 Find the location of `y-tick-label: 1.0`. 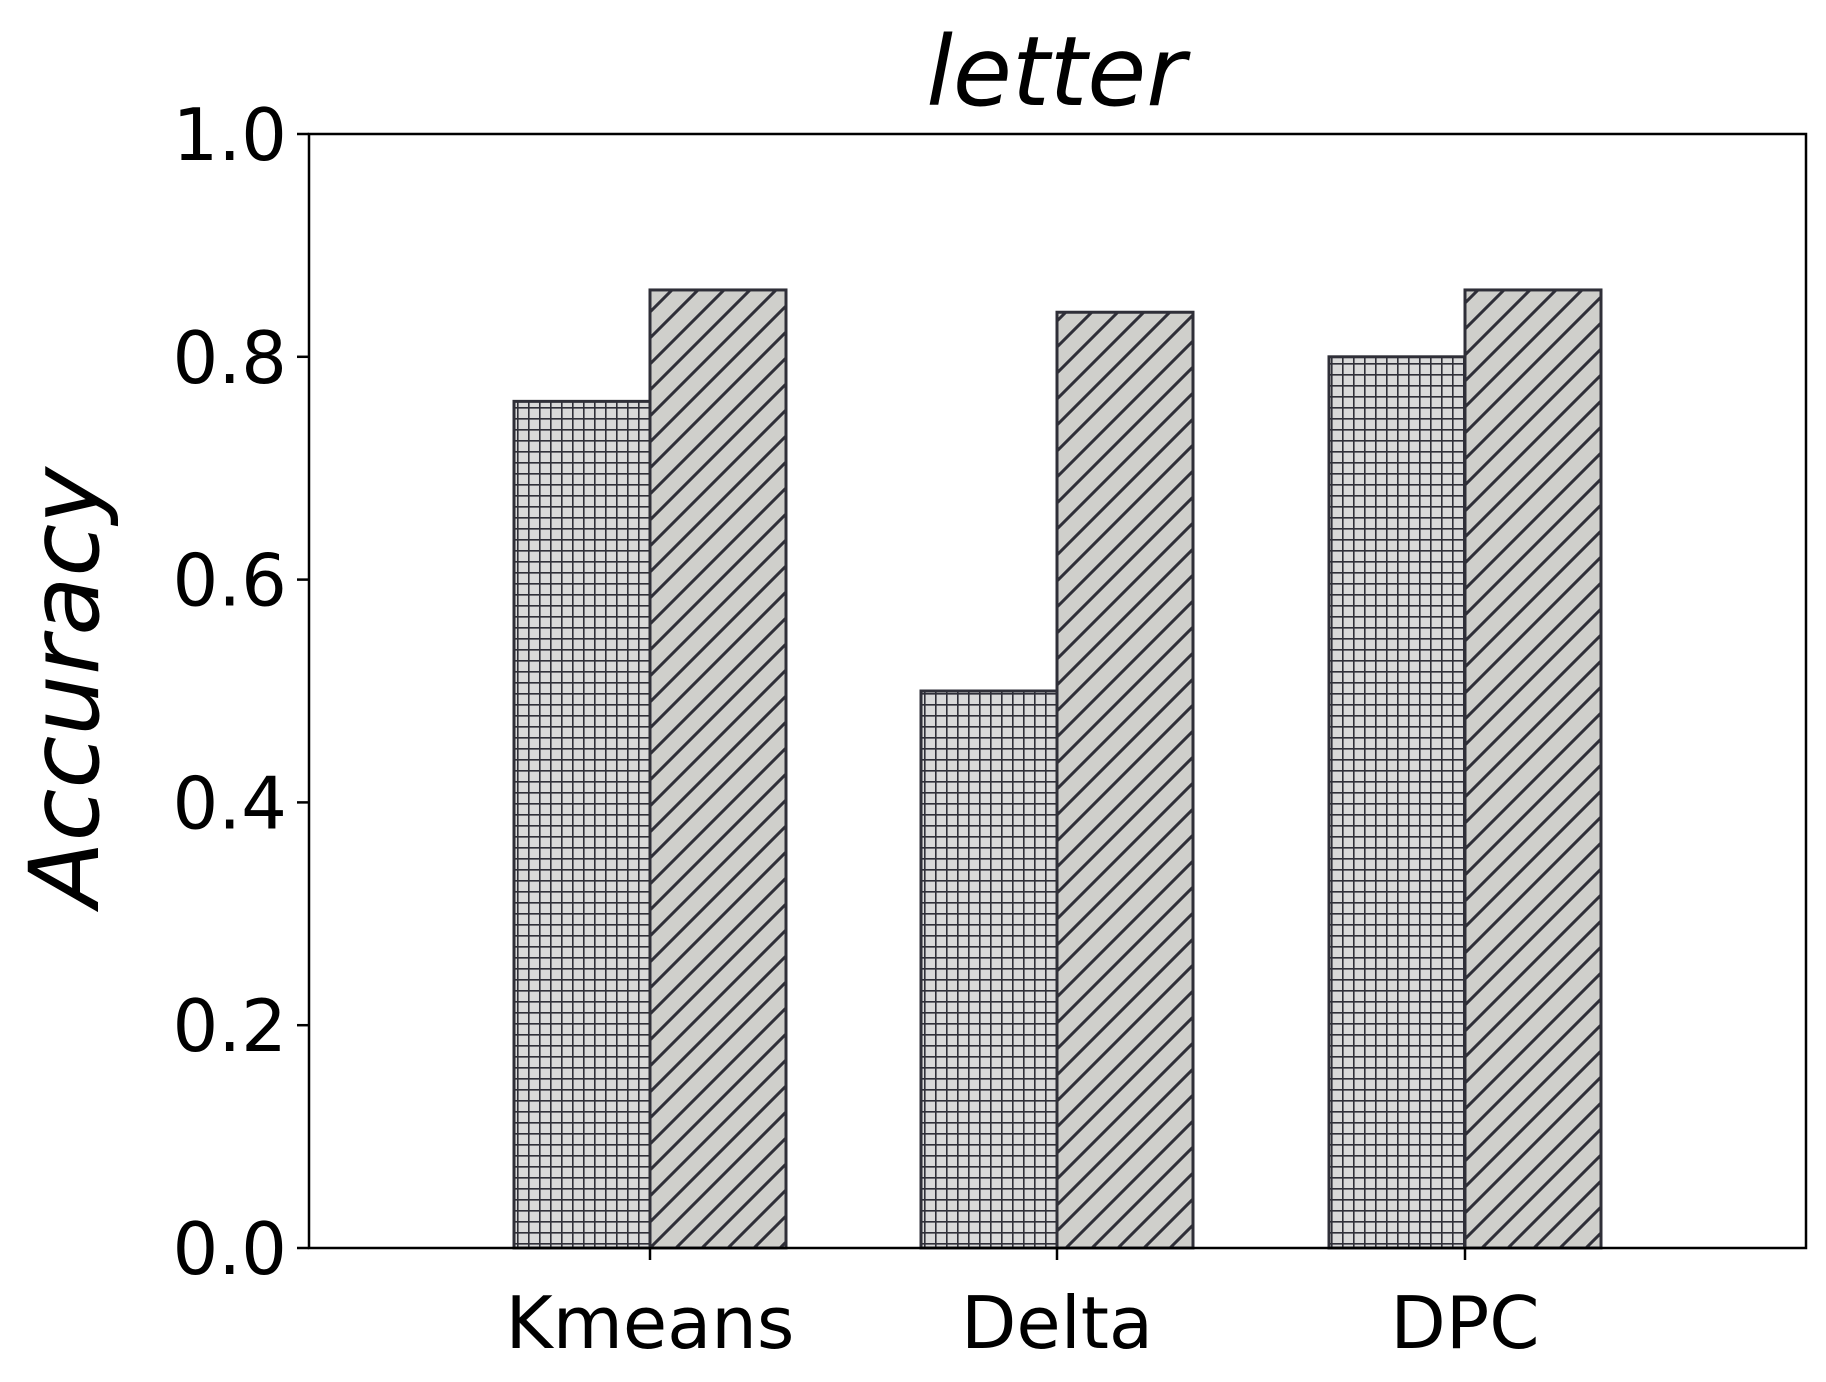

y-tick-label: 1.0 is located at coordinates (229, 135).